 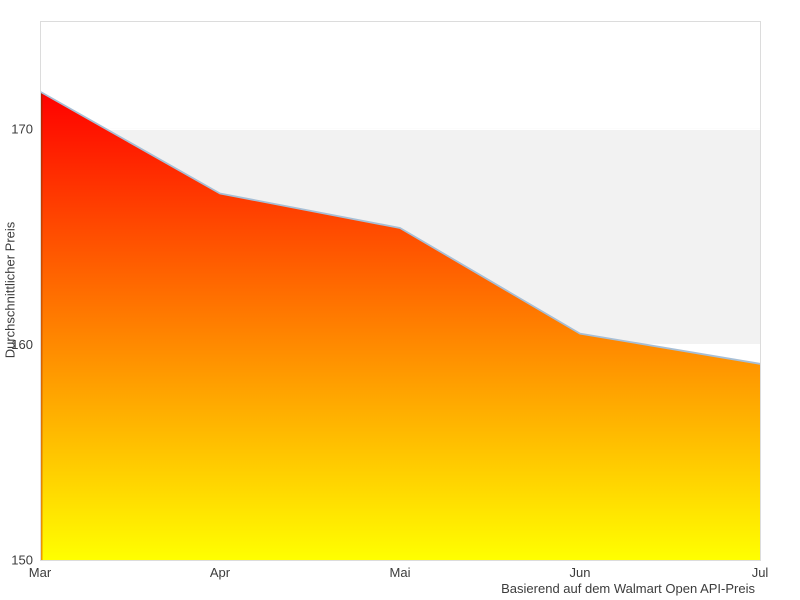 I want to click on y-tick-label-160: 160, so click(x=22, y=344).